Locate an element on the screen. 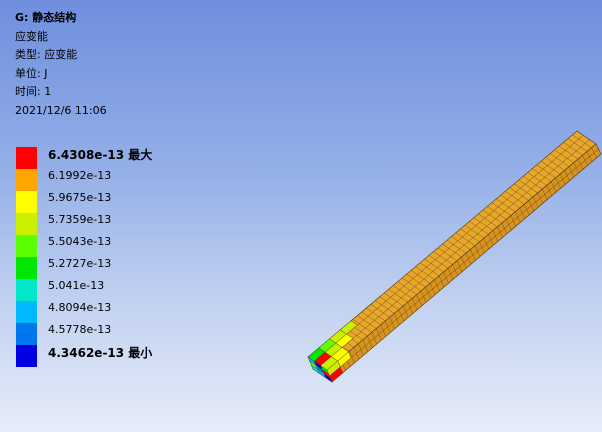 This screenshot has width=602, height=432. legend-label: 5.2727e-13 is located at coordinates (80, 263).